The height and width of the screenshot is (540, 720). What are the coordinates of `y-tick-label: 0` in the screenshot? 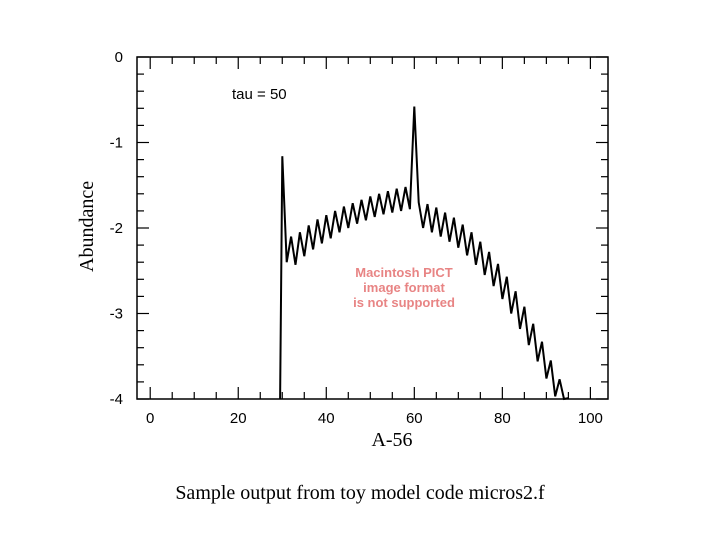 It's located at (119, 57).